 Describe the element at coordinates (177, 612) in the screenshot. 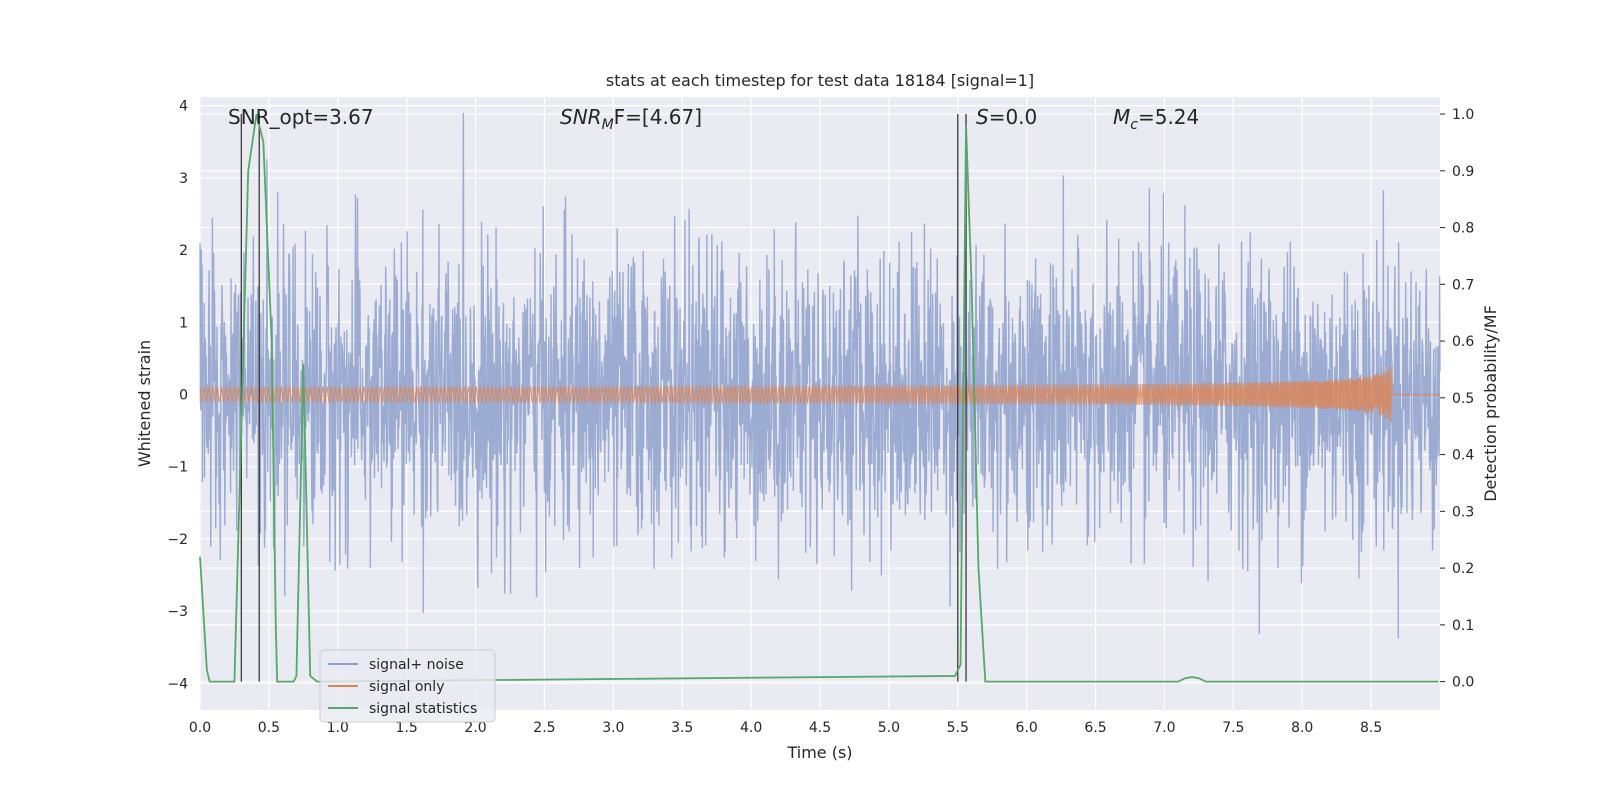

I see `y-tick-label-left: −3` at that location.